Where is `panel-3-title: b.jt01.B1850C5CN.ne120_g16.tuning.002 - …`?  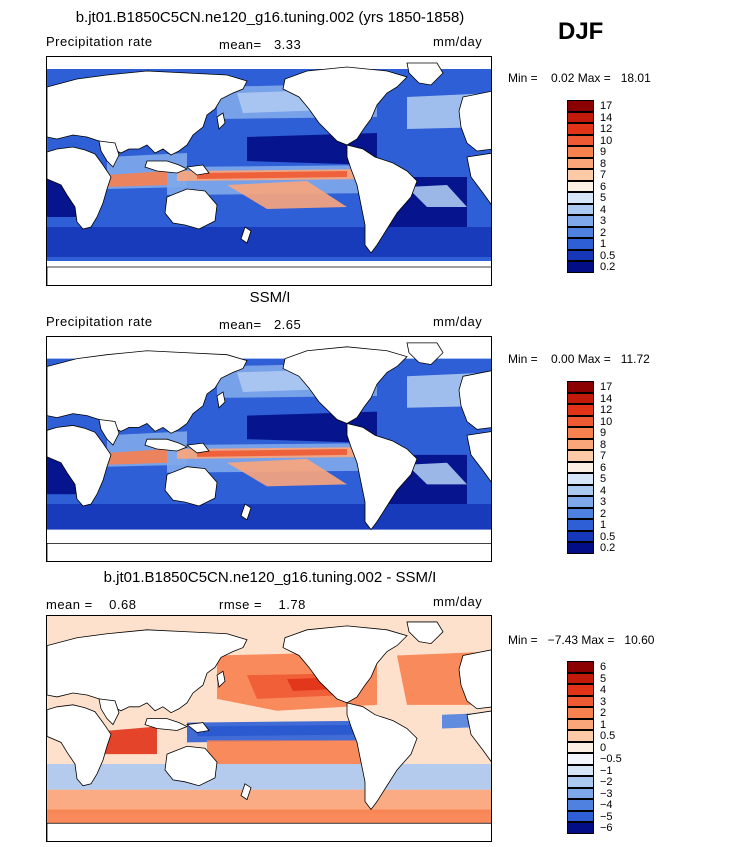 panel-3-title: b.jt01.B1850C5CN.ne120_g16.tuning.002 - … is located at coordinates (270, 577).